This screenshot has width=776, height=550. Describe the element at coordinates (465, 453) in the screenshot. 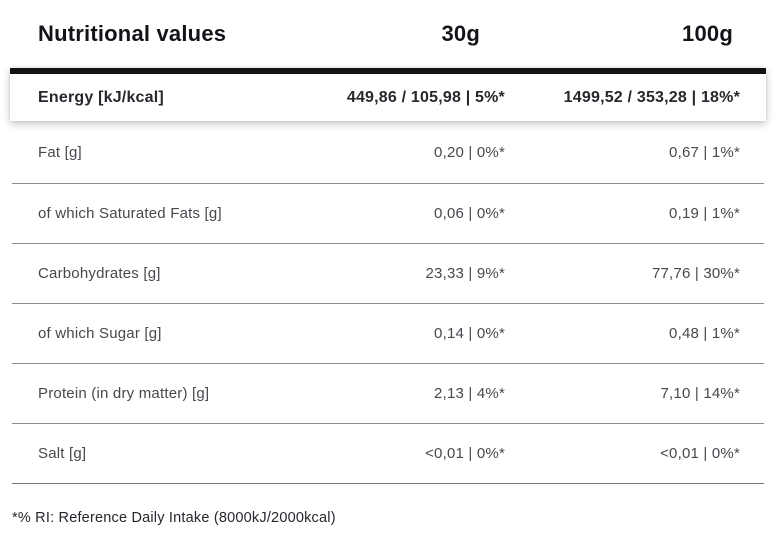

I see `value-per-30g: <0,01 | 0%*` at that location.